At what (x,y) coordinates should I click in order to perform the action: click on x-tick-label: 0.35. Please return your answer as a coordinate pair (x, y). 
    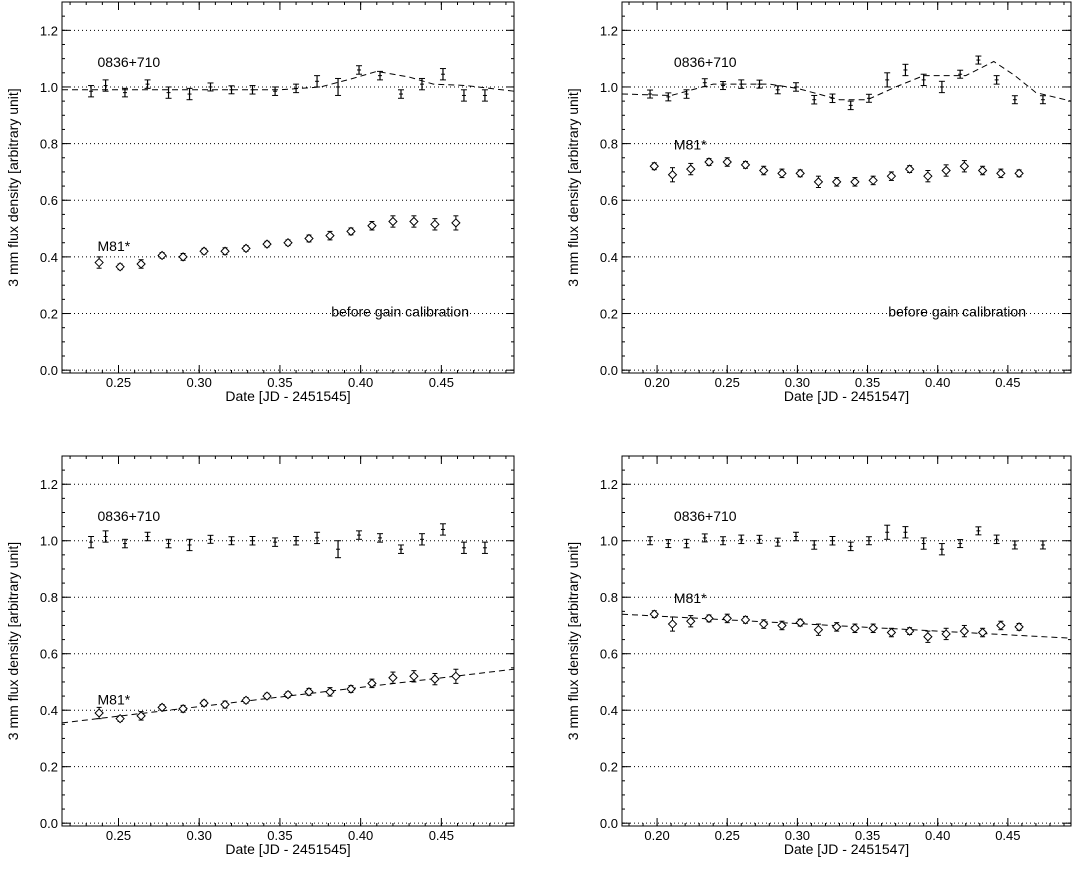
    Looking at the image, I should click on (867, 835).